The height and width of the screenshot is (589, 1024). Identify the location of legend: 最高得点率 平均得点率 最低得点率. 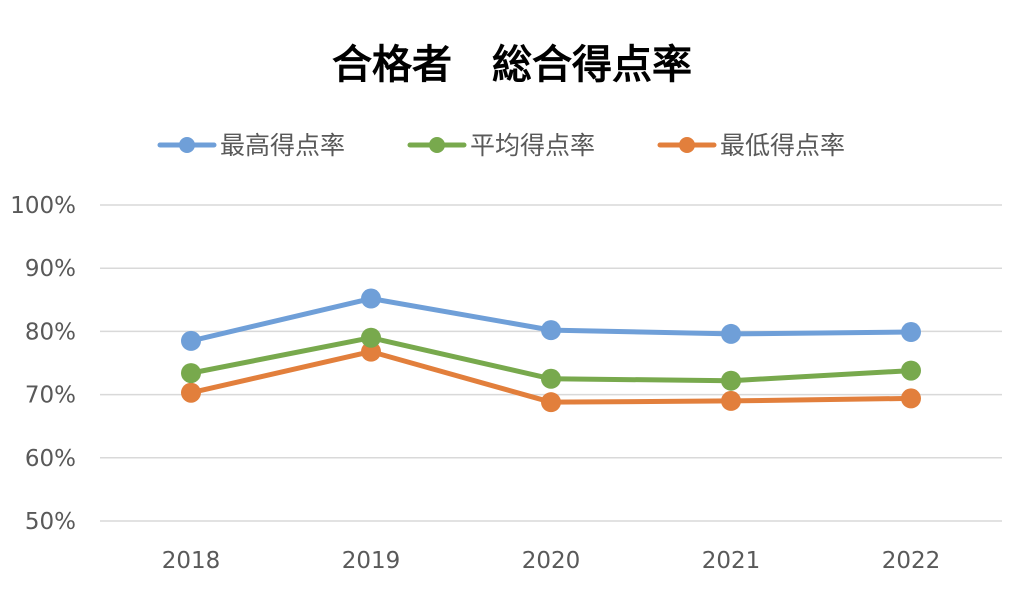
(501, 145).